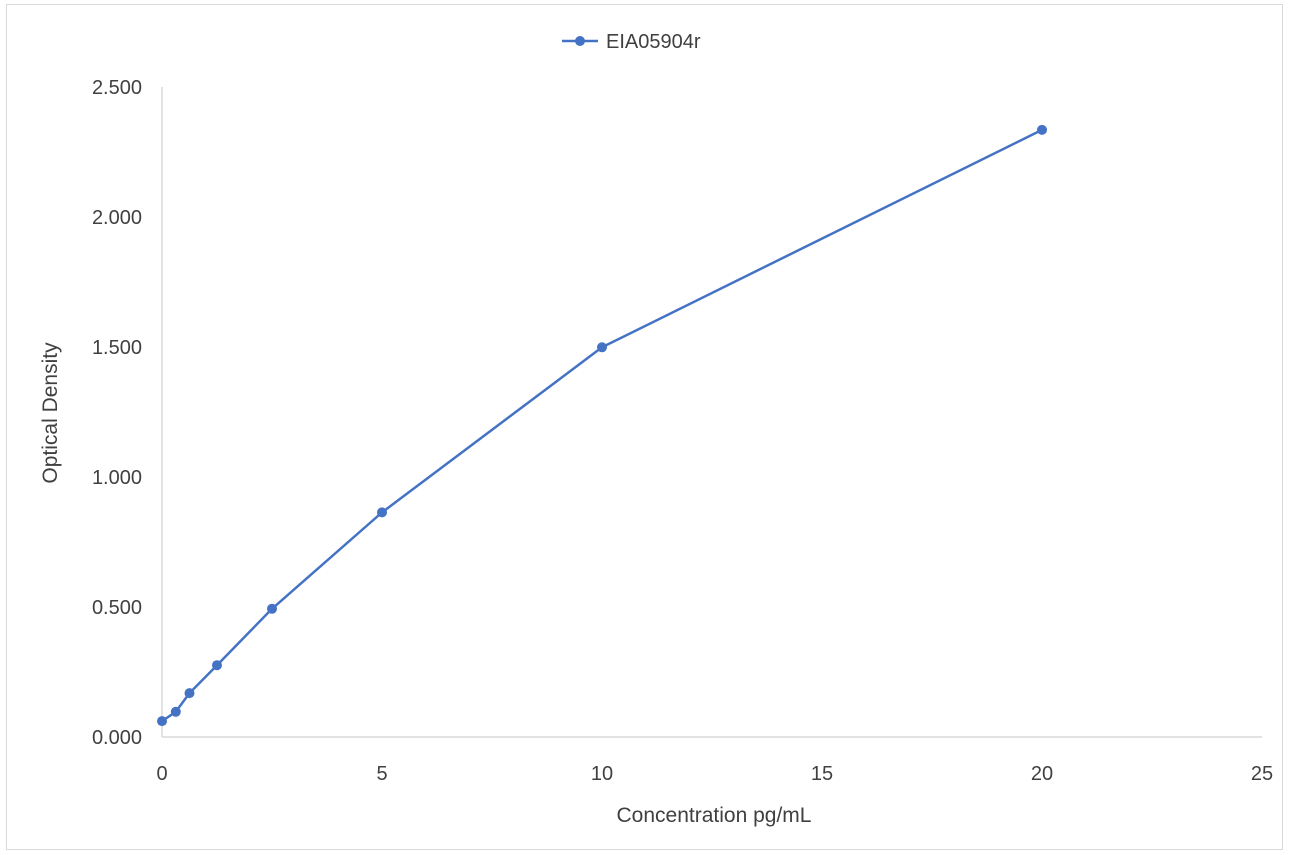 The width and height of the screenshot is (1290, 855). Describe the element at coordinates (580, 41) in the screenshot. I see `legend-dot-marker` at that location.